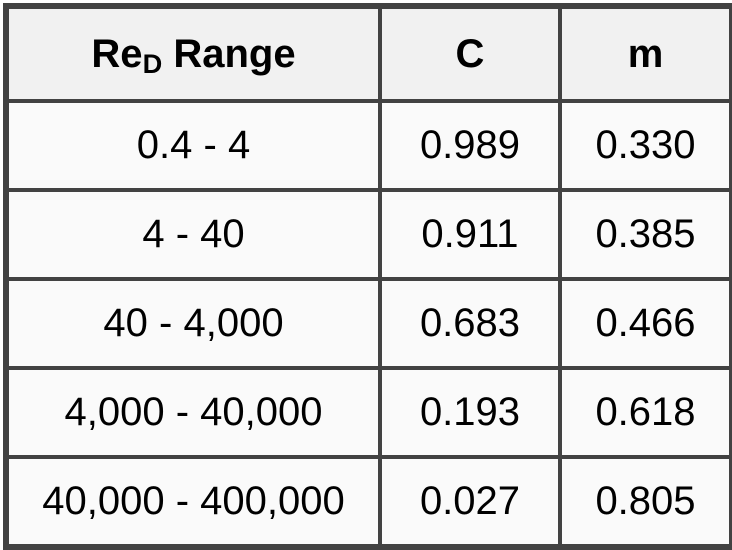 The image size is (732, 550). Describe the element at coordinates (117, 53) in the screenshot. I see `red-prefix: Re` at that location.